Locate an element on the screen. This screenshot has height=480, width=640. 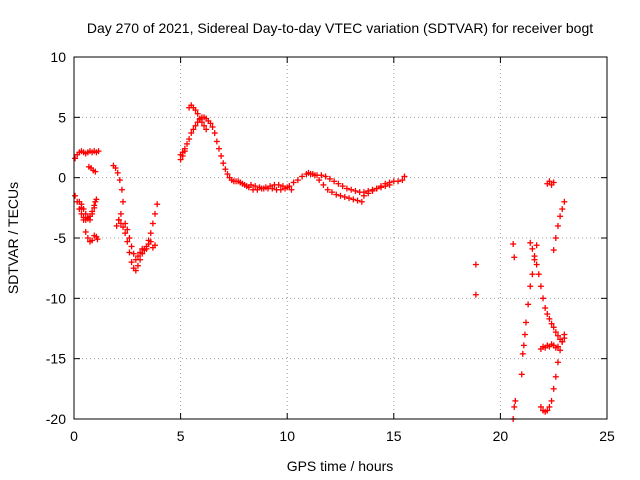
x-tick-label: 0 is located at coordinates (74, 436).